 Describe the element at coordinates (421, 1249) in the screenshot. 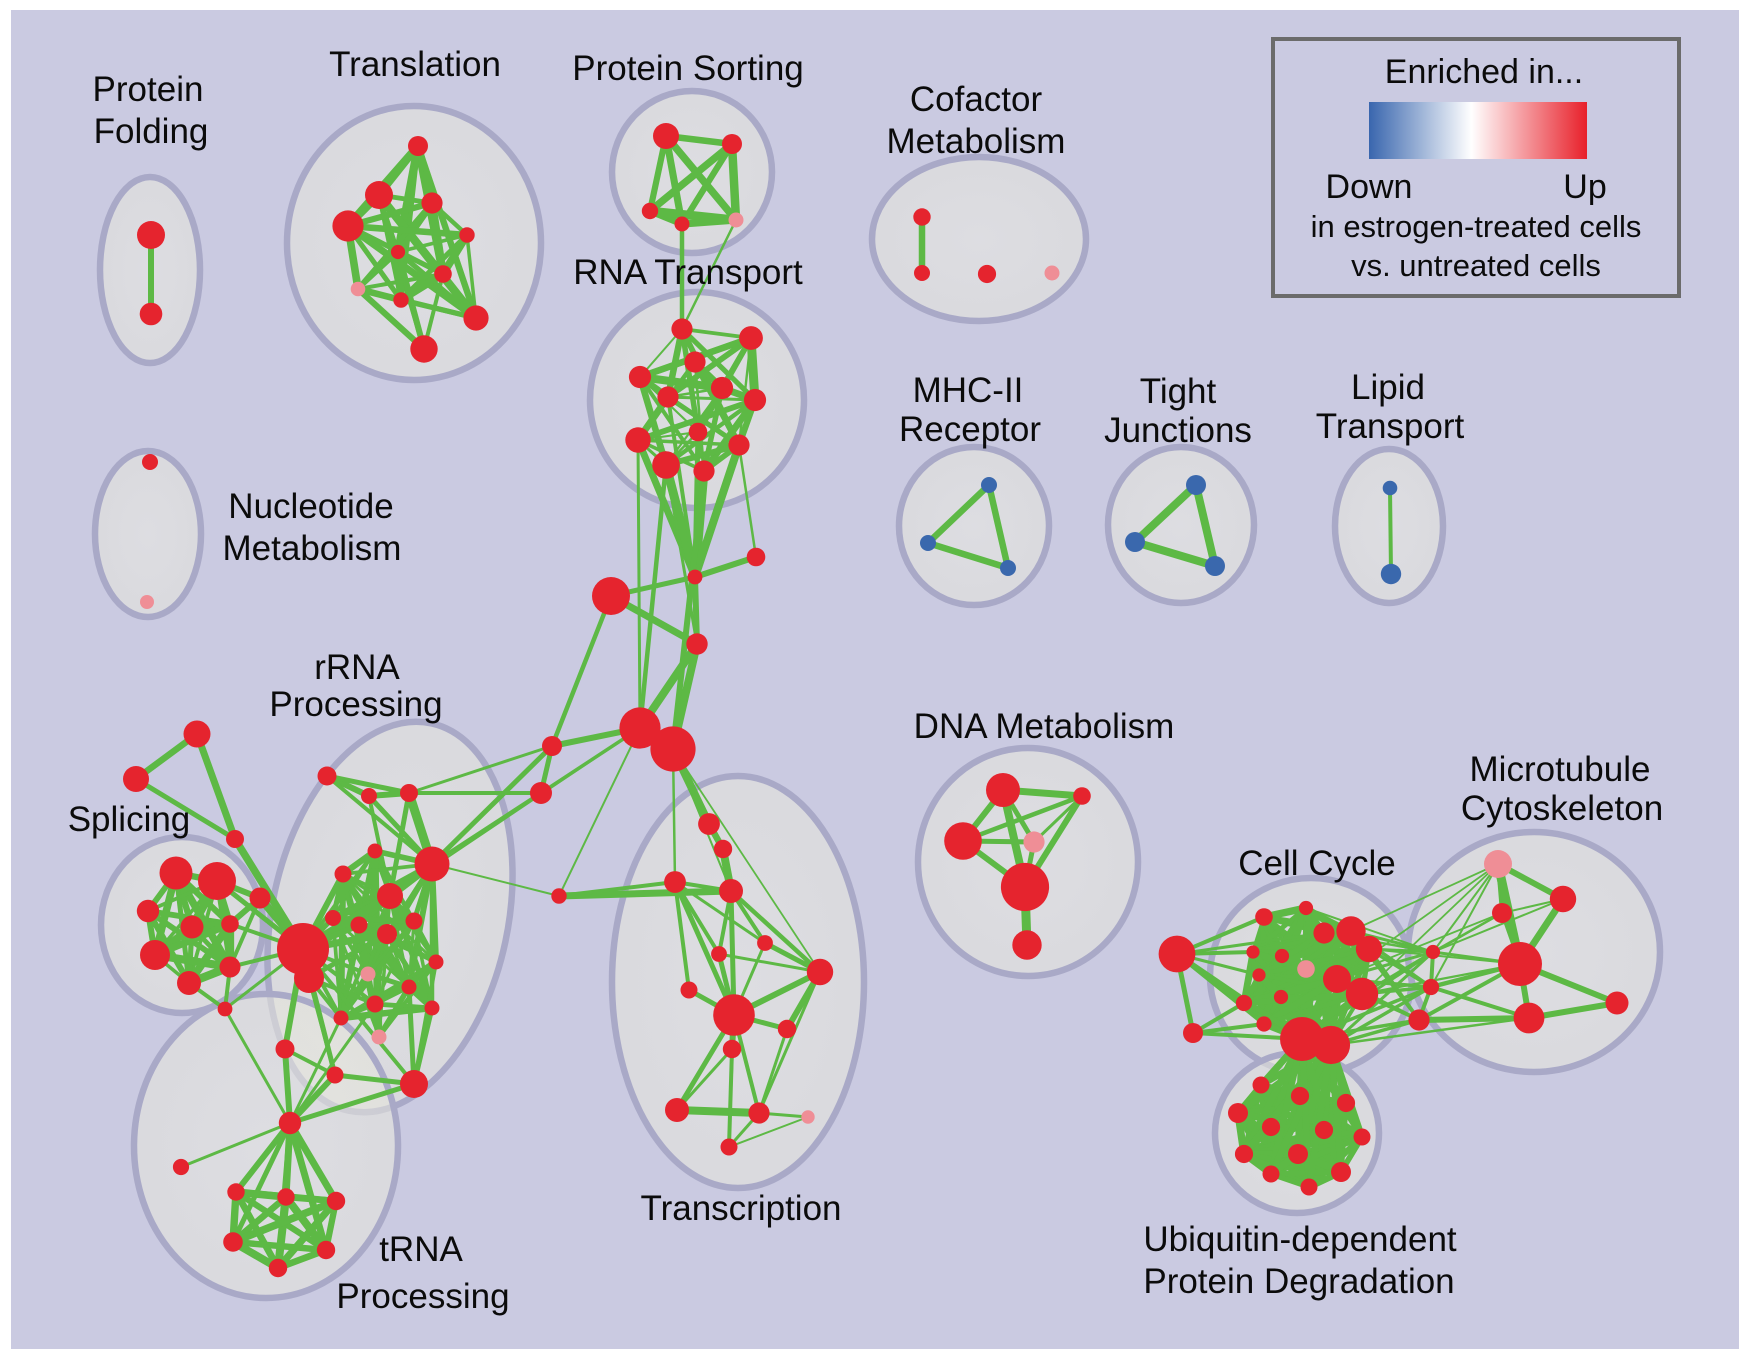

I see `svg-text: tRNA` at that location.